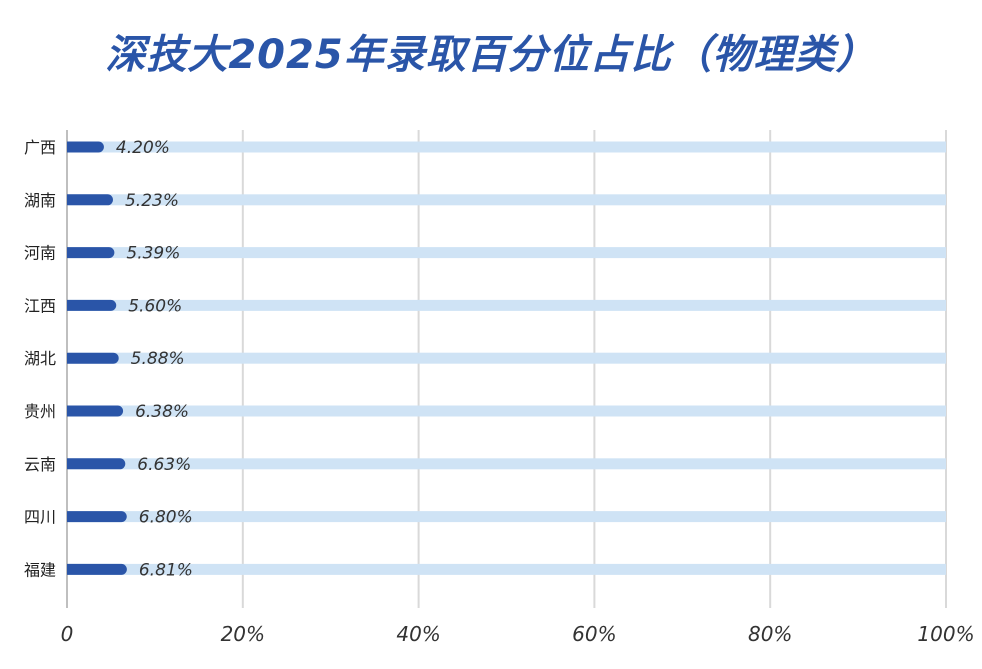 The height and width of the screenshot is (669, 982). Describe the element at coordinates (40, 305) in the screenshot. I see `category-label: 江西` at that location.